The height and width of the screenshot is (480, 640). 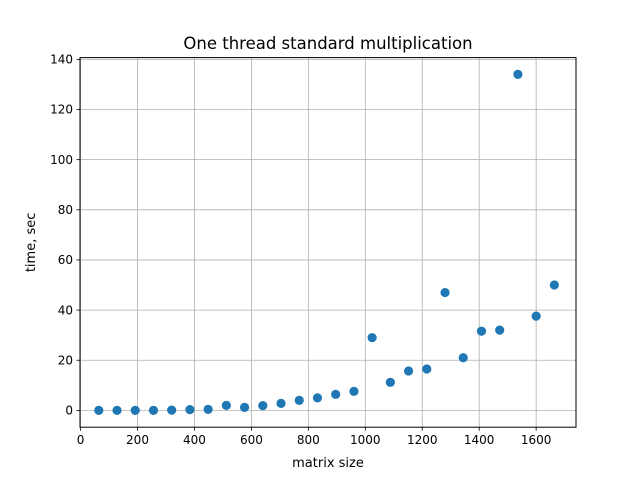 I want to click on y-axis-ticks: 0 20 40 60 80 100 120 140, so click(x=65, y=235).